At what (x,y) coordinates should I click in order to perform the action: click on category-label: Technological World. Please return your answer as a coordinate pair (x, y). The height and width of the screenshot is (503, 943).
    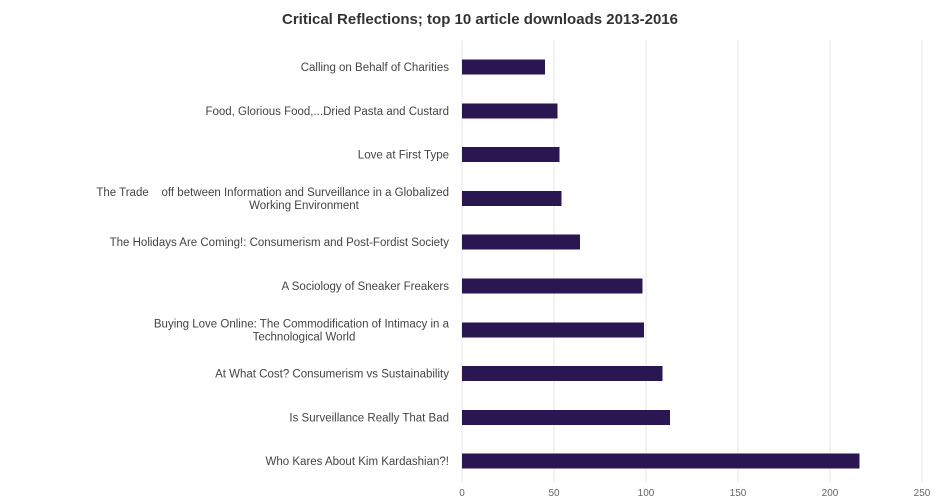
    Looking at the image, I should click on (304, 337).